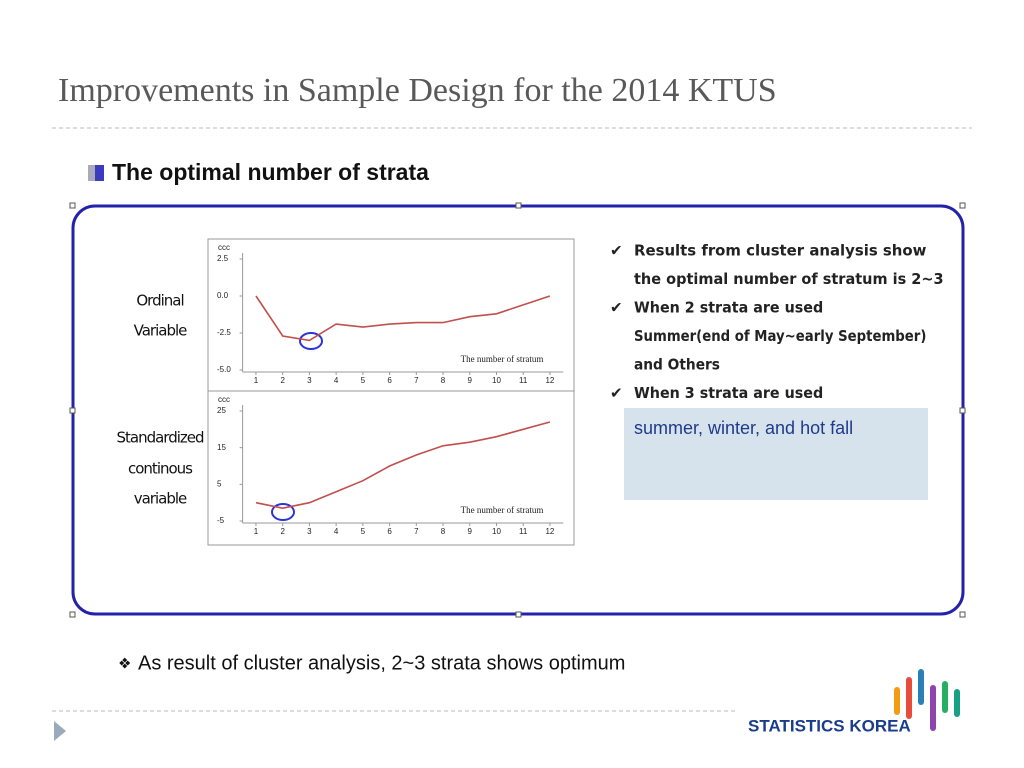 Image resolution: width=1024 pixels, height=768 pixels. Describe the element at coordinates (223, 258) in the screenshot. I see `y-tick-label: 2.5` at that location.